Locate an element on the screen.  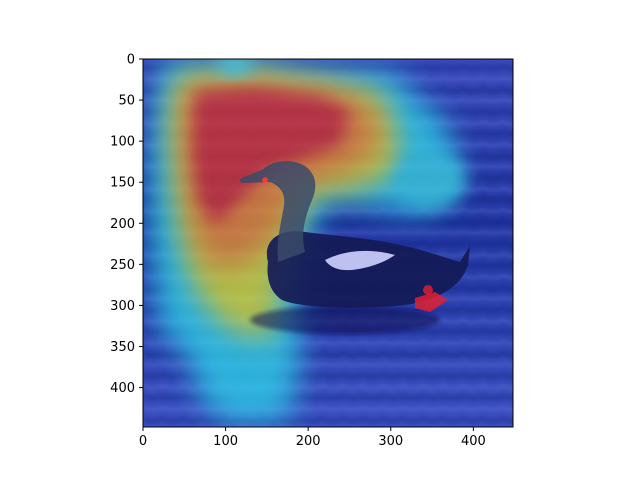
y-tick-label: 250 is located at coordinates (122, 265).